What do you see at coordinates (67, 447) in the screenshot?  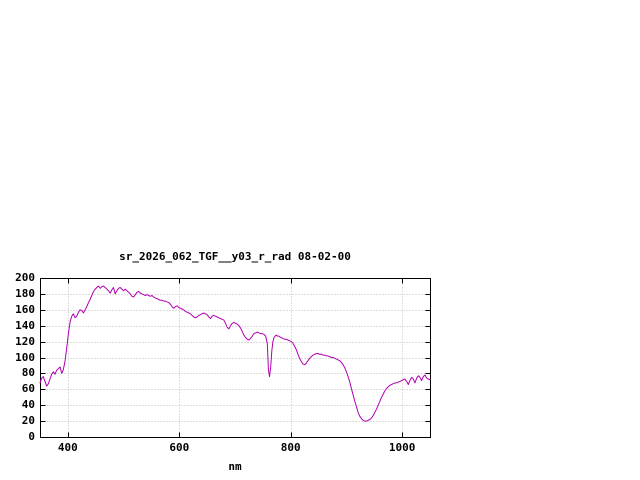 I see `x-tick-label: 400` at bounding box center [67, 447].